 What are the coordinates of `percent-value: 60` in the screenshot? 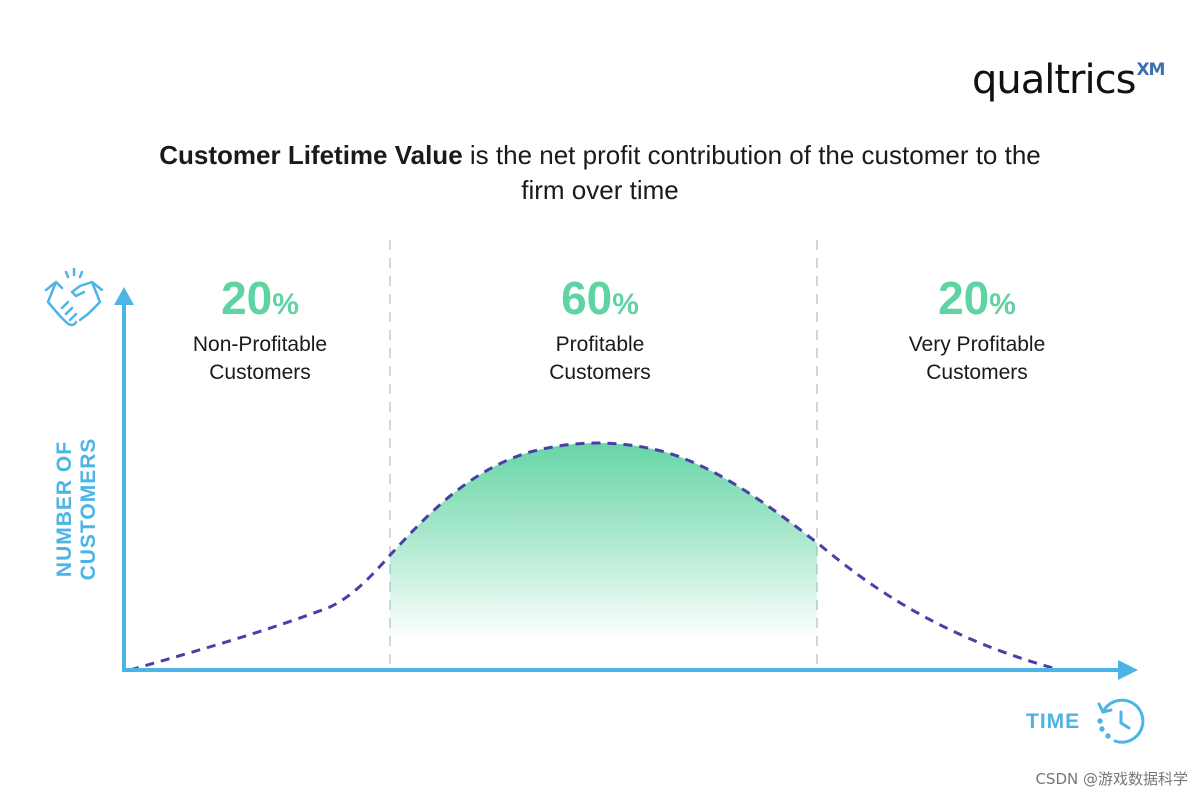 It's located at (587, 298).